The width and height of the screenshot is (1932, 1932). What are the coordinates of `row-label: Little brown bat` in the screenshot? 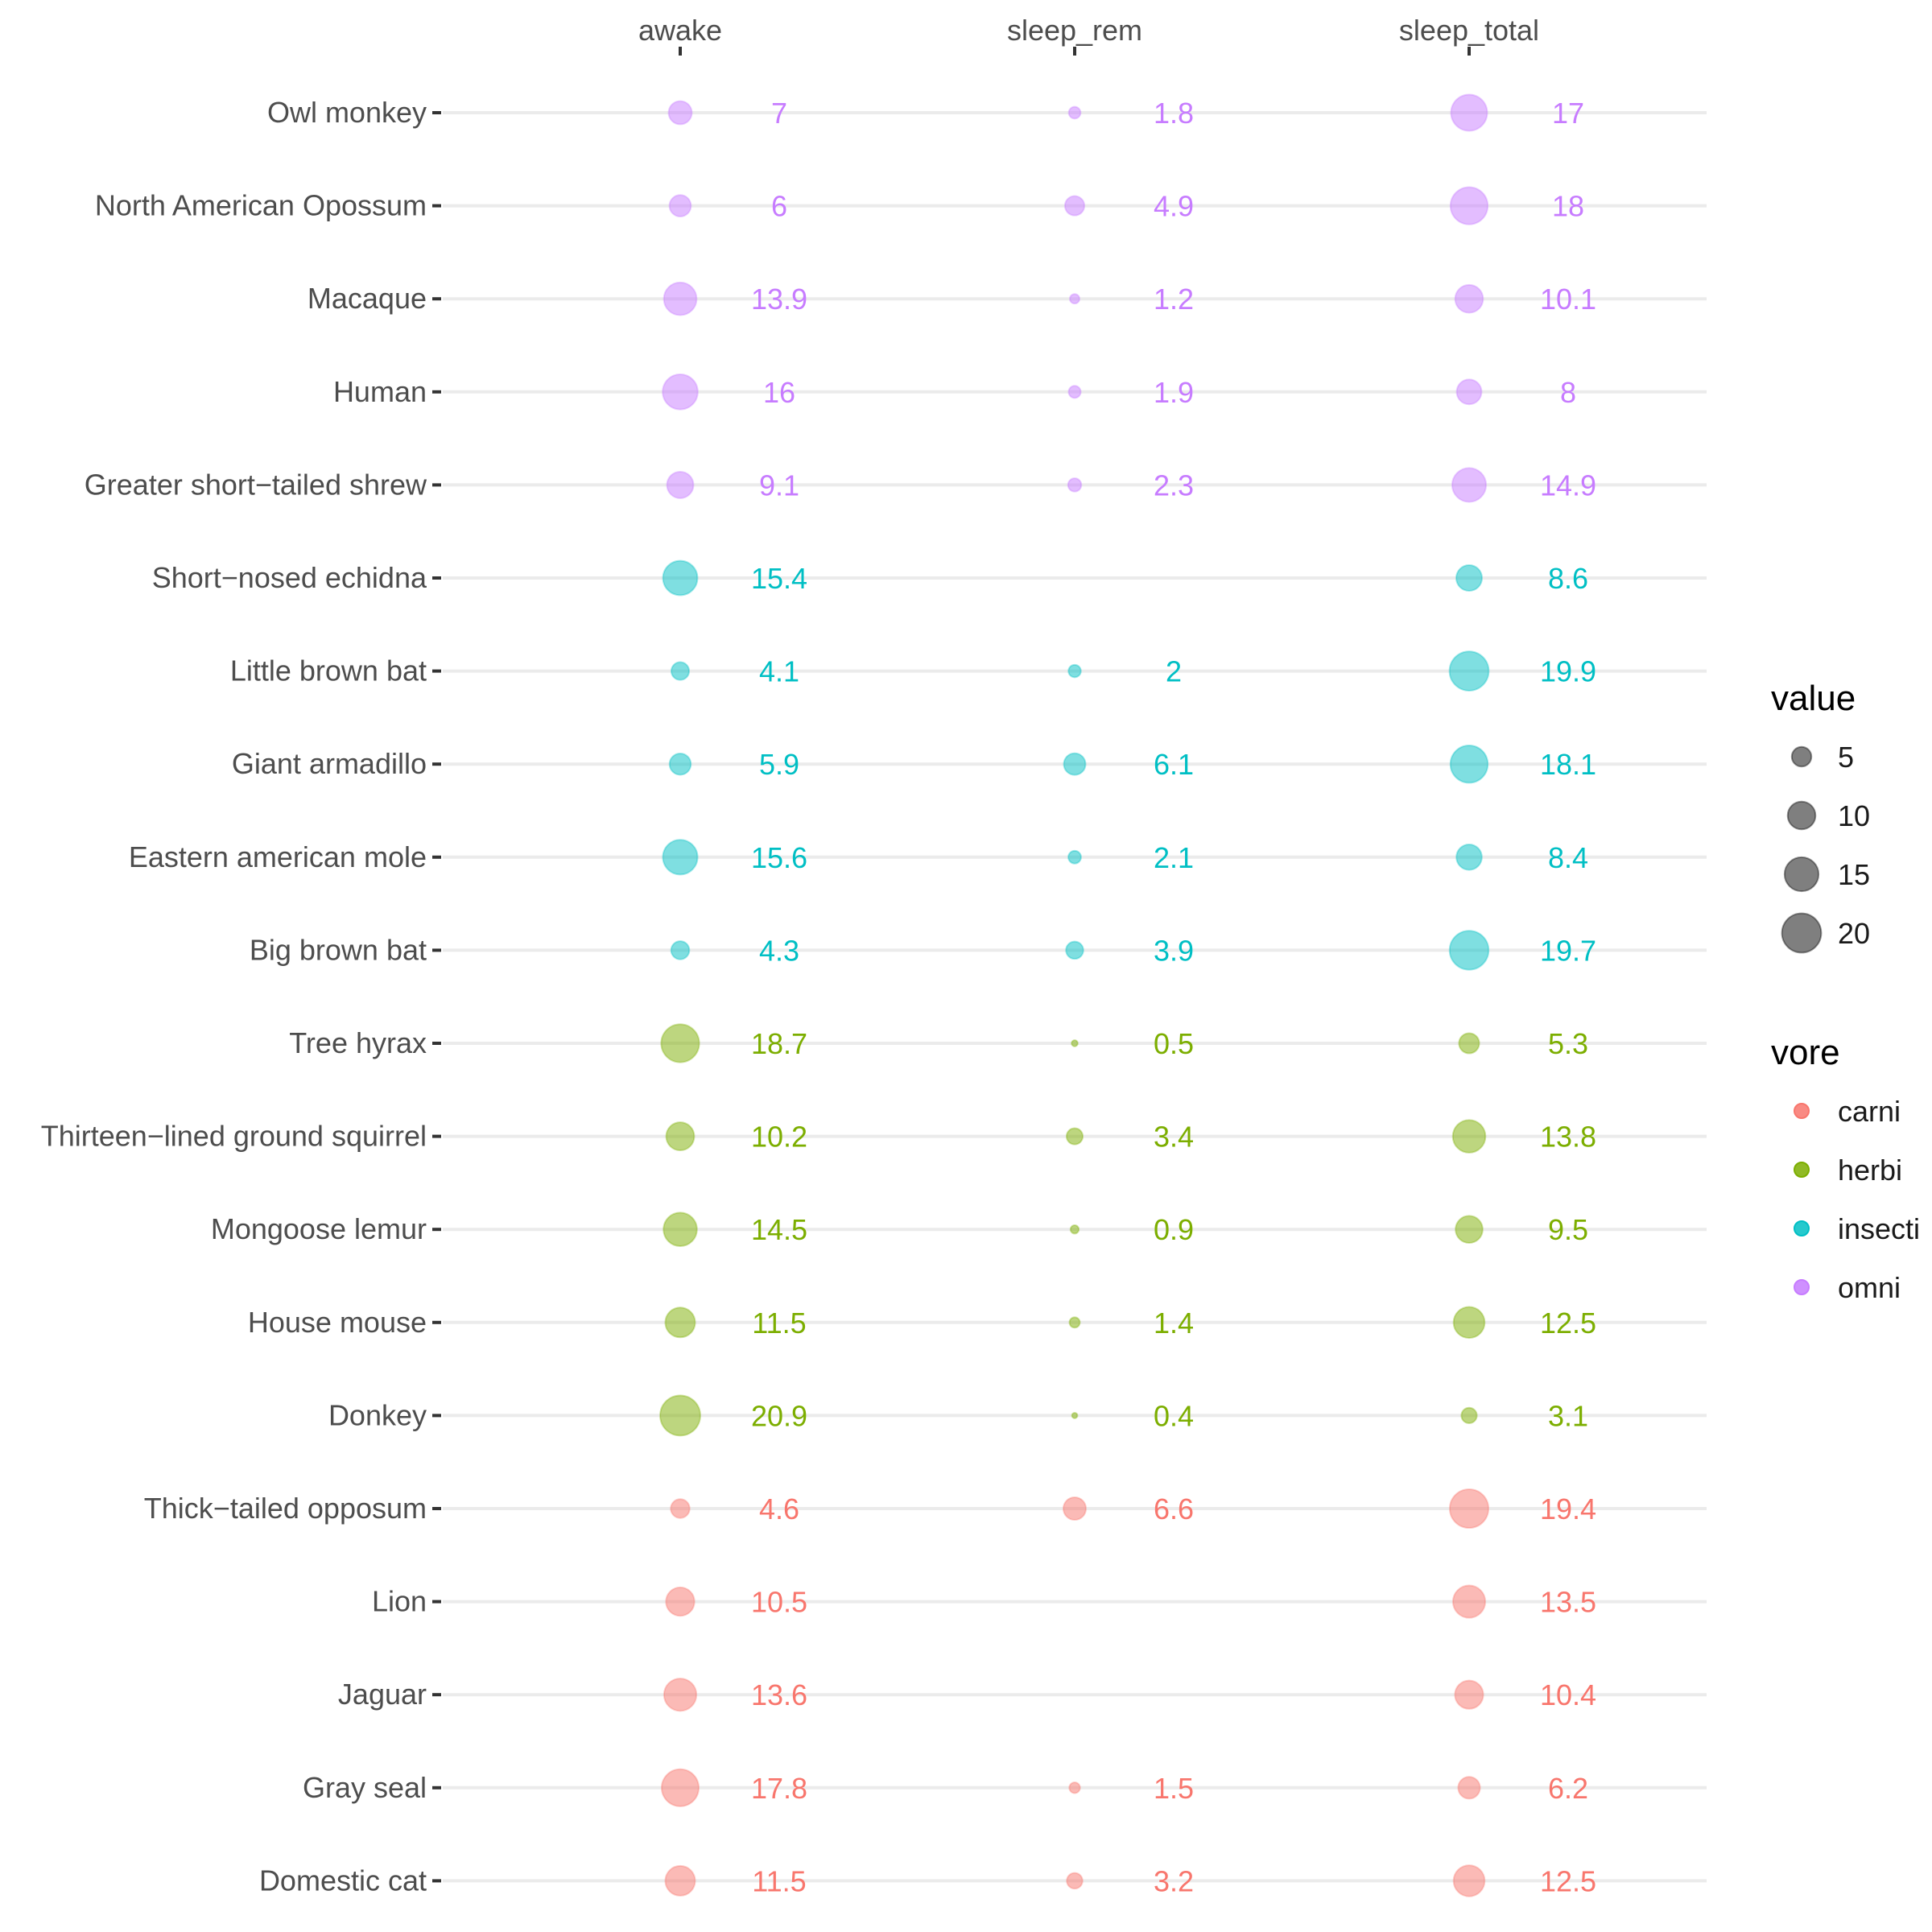 It's located at (328, 670).